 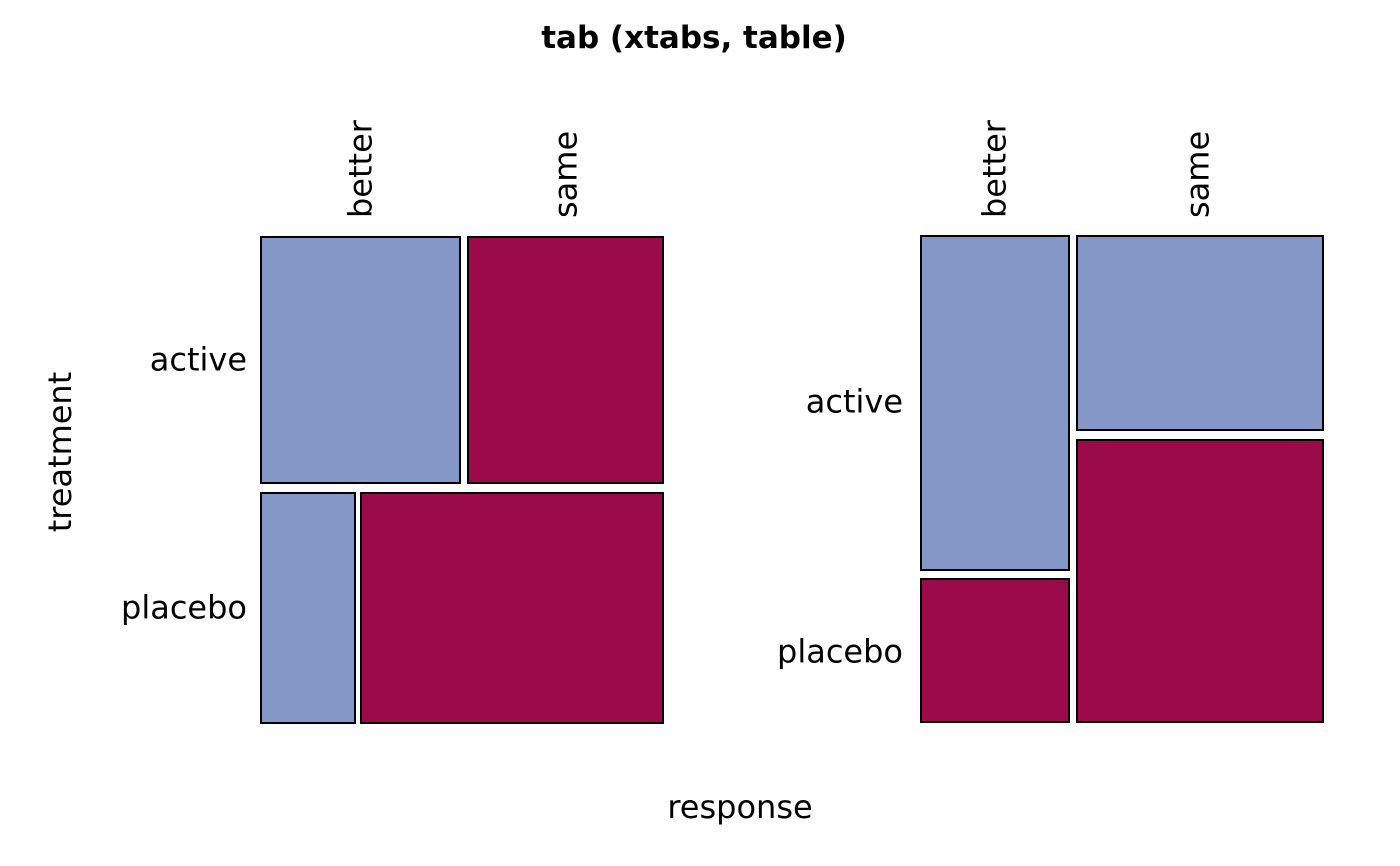 I want to click on mosaic-cell-right-placebo-better, so click(x=995, y=650).